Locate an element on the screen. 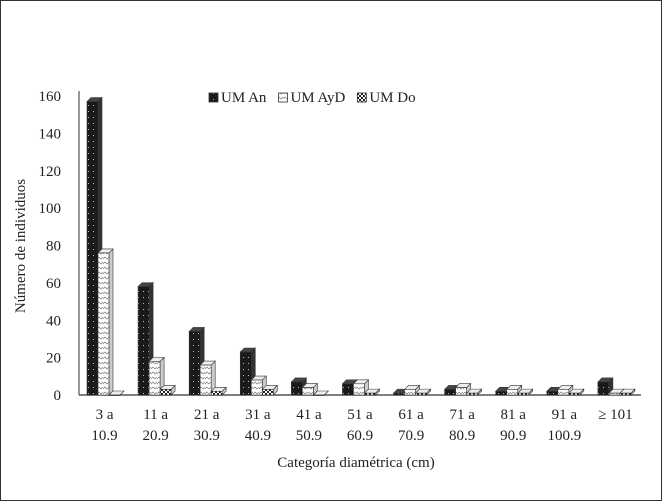 This screenshot has width=662, height=501. legend-label: UM AyD is located at coordinates (317, 98).